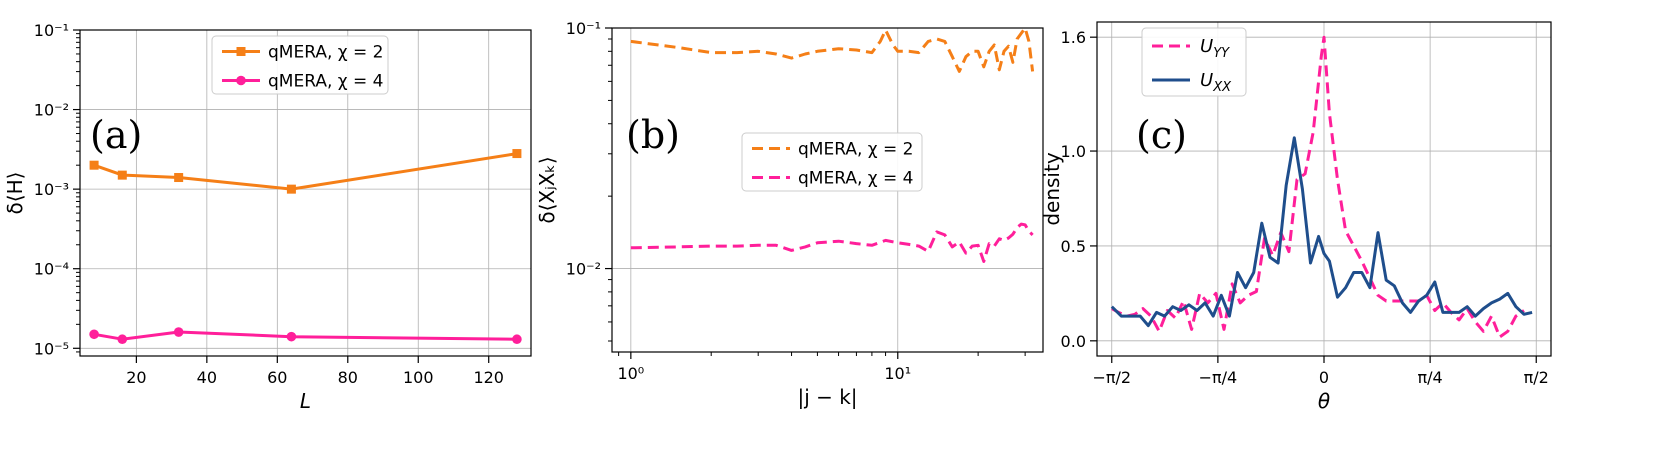 The width and height of the screenshot is (1661, 451). What do you see at coordinates (305, 401) in the screenshot?
I see `x-axis-label: L` at bounding box center [305, 401].